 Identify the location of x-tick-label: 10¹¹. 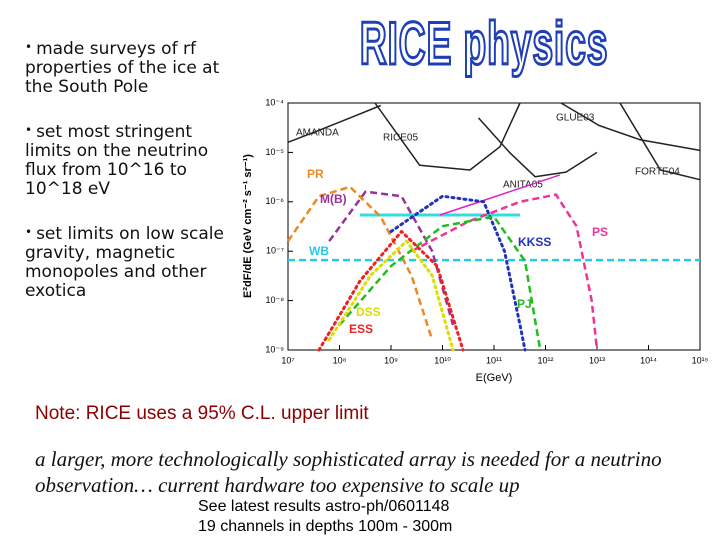
(494, 360).